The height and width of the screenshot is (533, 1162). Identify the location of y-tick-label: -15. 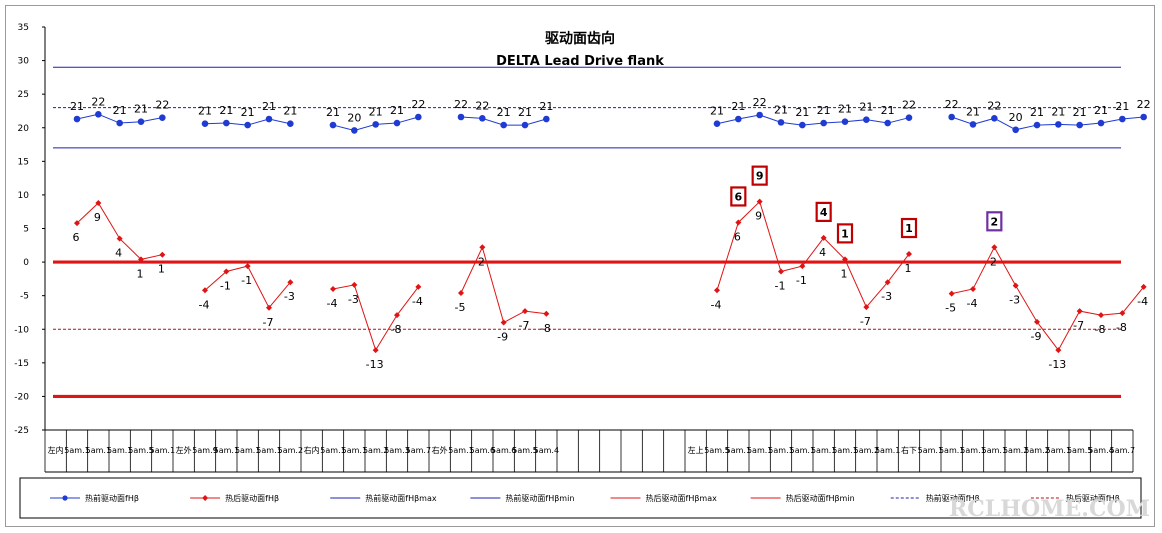
(21, 364).